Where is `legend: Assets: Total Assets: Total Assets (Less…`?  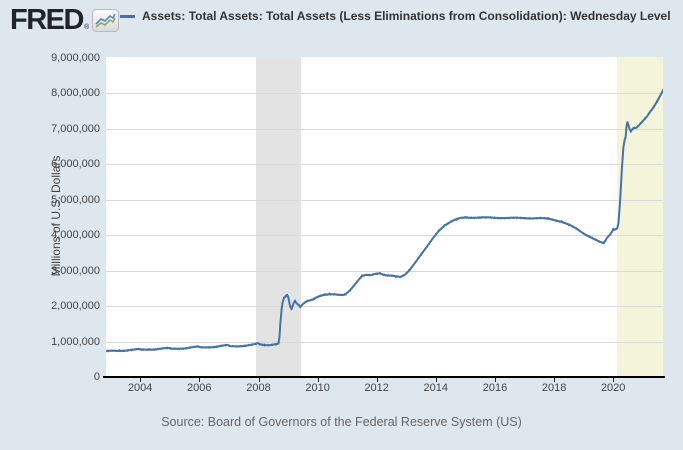
legend: Assets: Total Assets: Total Assets (Less… is located at coordinates (401, 16).